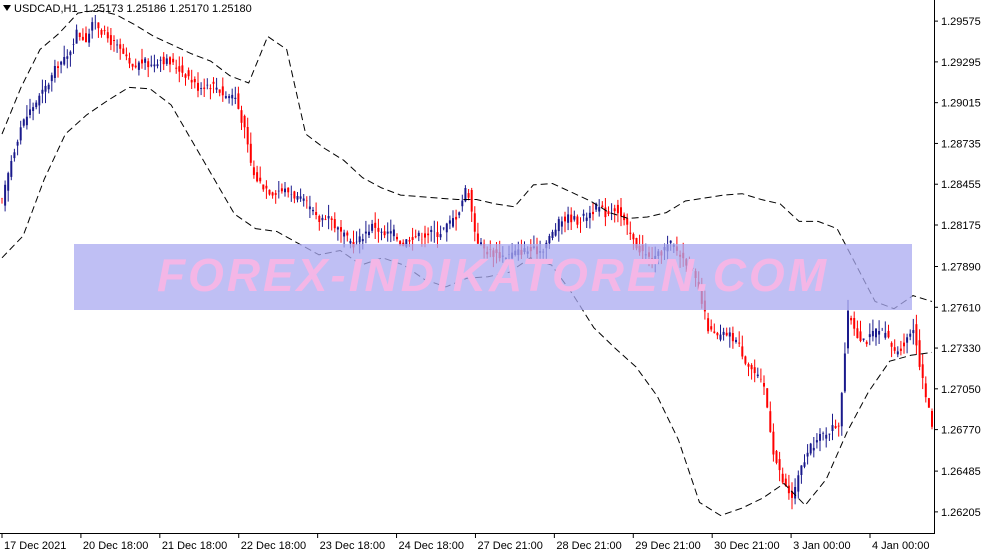 The image size is (987, 555). What do you see at coordinates (167, 9) in the screenshot?
I see `ohlc-values: 1.25173 1.25186 1.25170 1.25180` at bounding box center [167, 9].